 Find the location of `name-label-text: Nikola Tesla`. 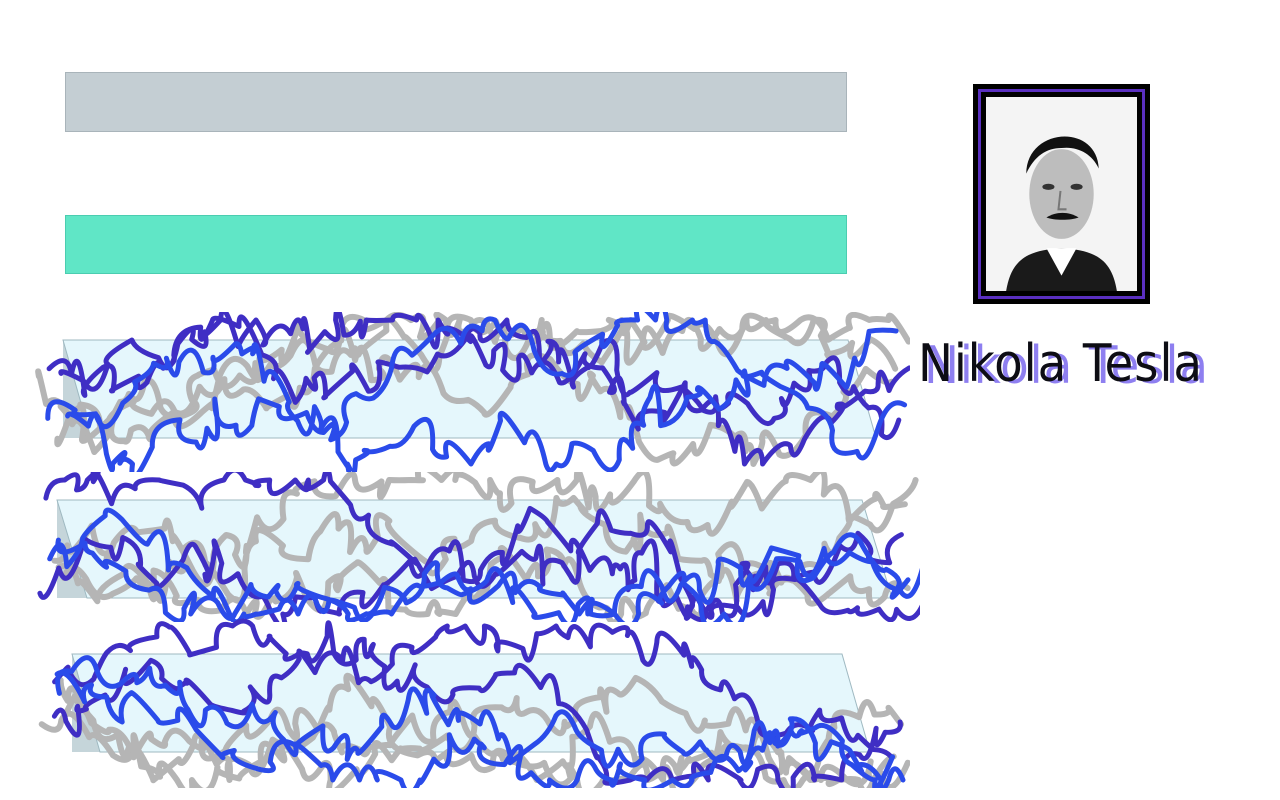

name-label-text: Nikola Tesla is located at coordinates (1060, 364).